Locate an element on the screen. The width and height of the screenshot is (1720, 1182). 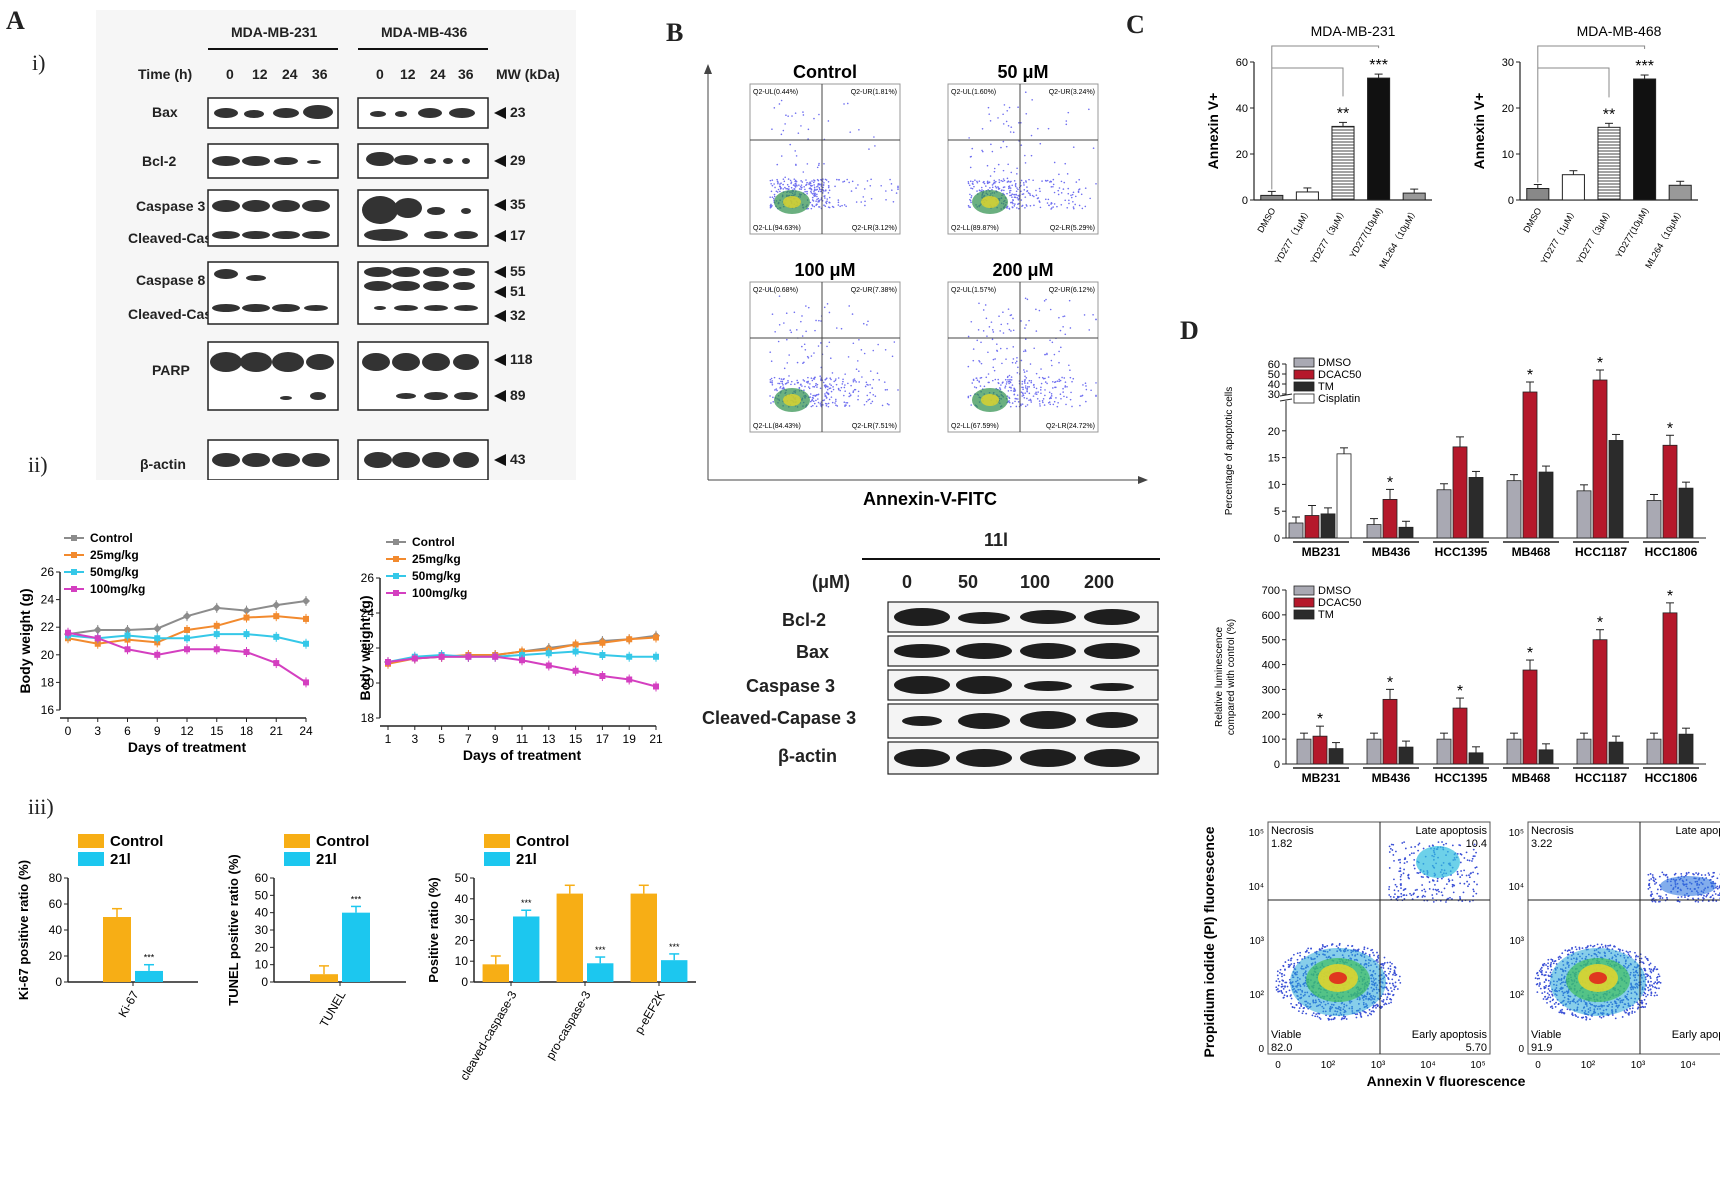
cell-line-436: MDA-MB-436 is located at coordinates (424, 32).